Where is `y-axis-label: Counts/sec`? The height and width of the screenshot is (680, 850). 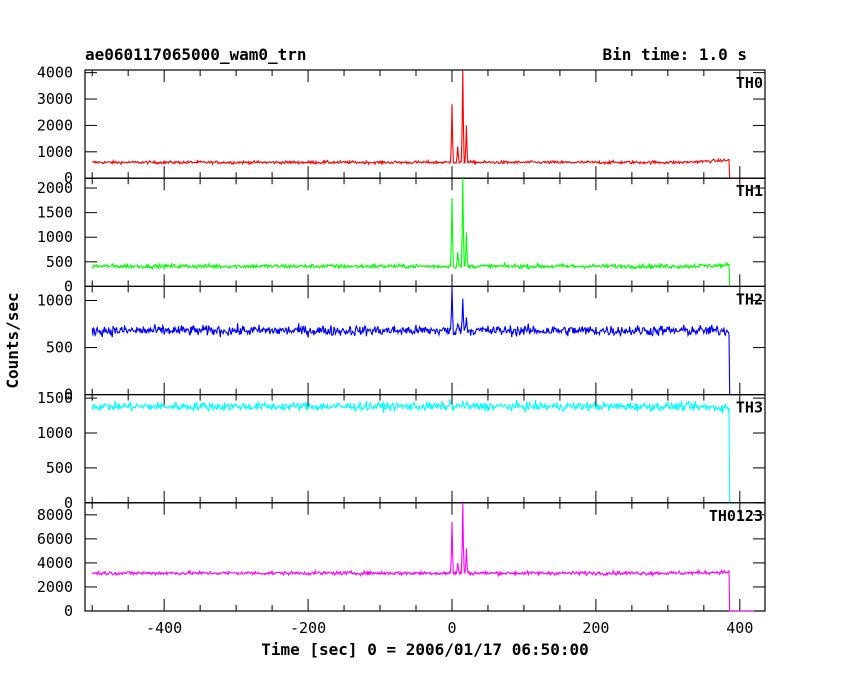
y-axis-label: Counts/sec is located at coordinates (12, 340).